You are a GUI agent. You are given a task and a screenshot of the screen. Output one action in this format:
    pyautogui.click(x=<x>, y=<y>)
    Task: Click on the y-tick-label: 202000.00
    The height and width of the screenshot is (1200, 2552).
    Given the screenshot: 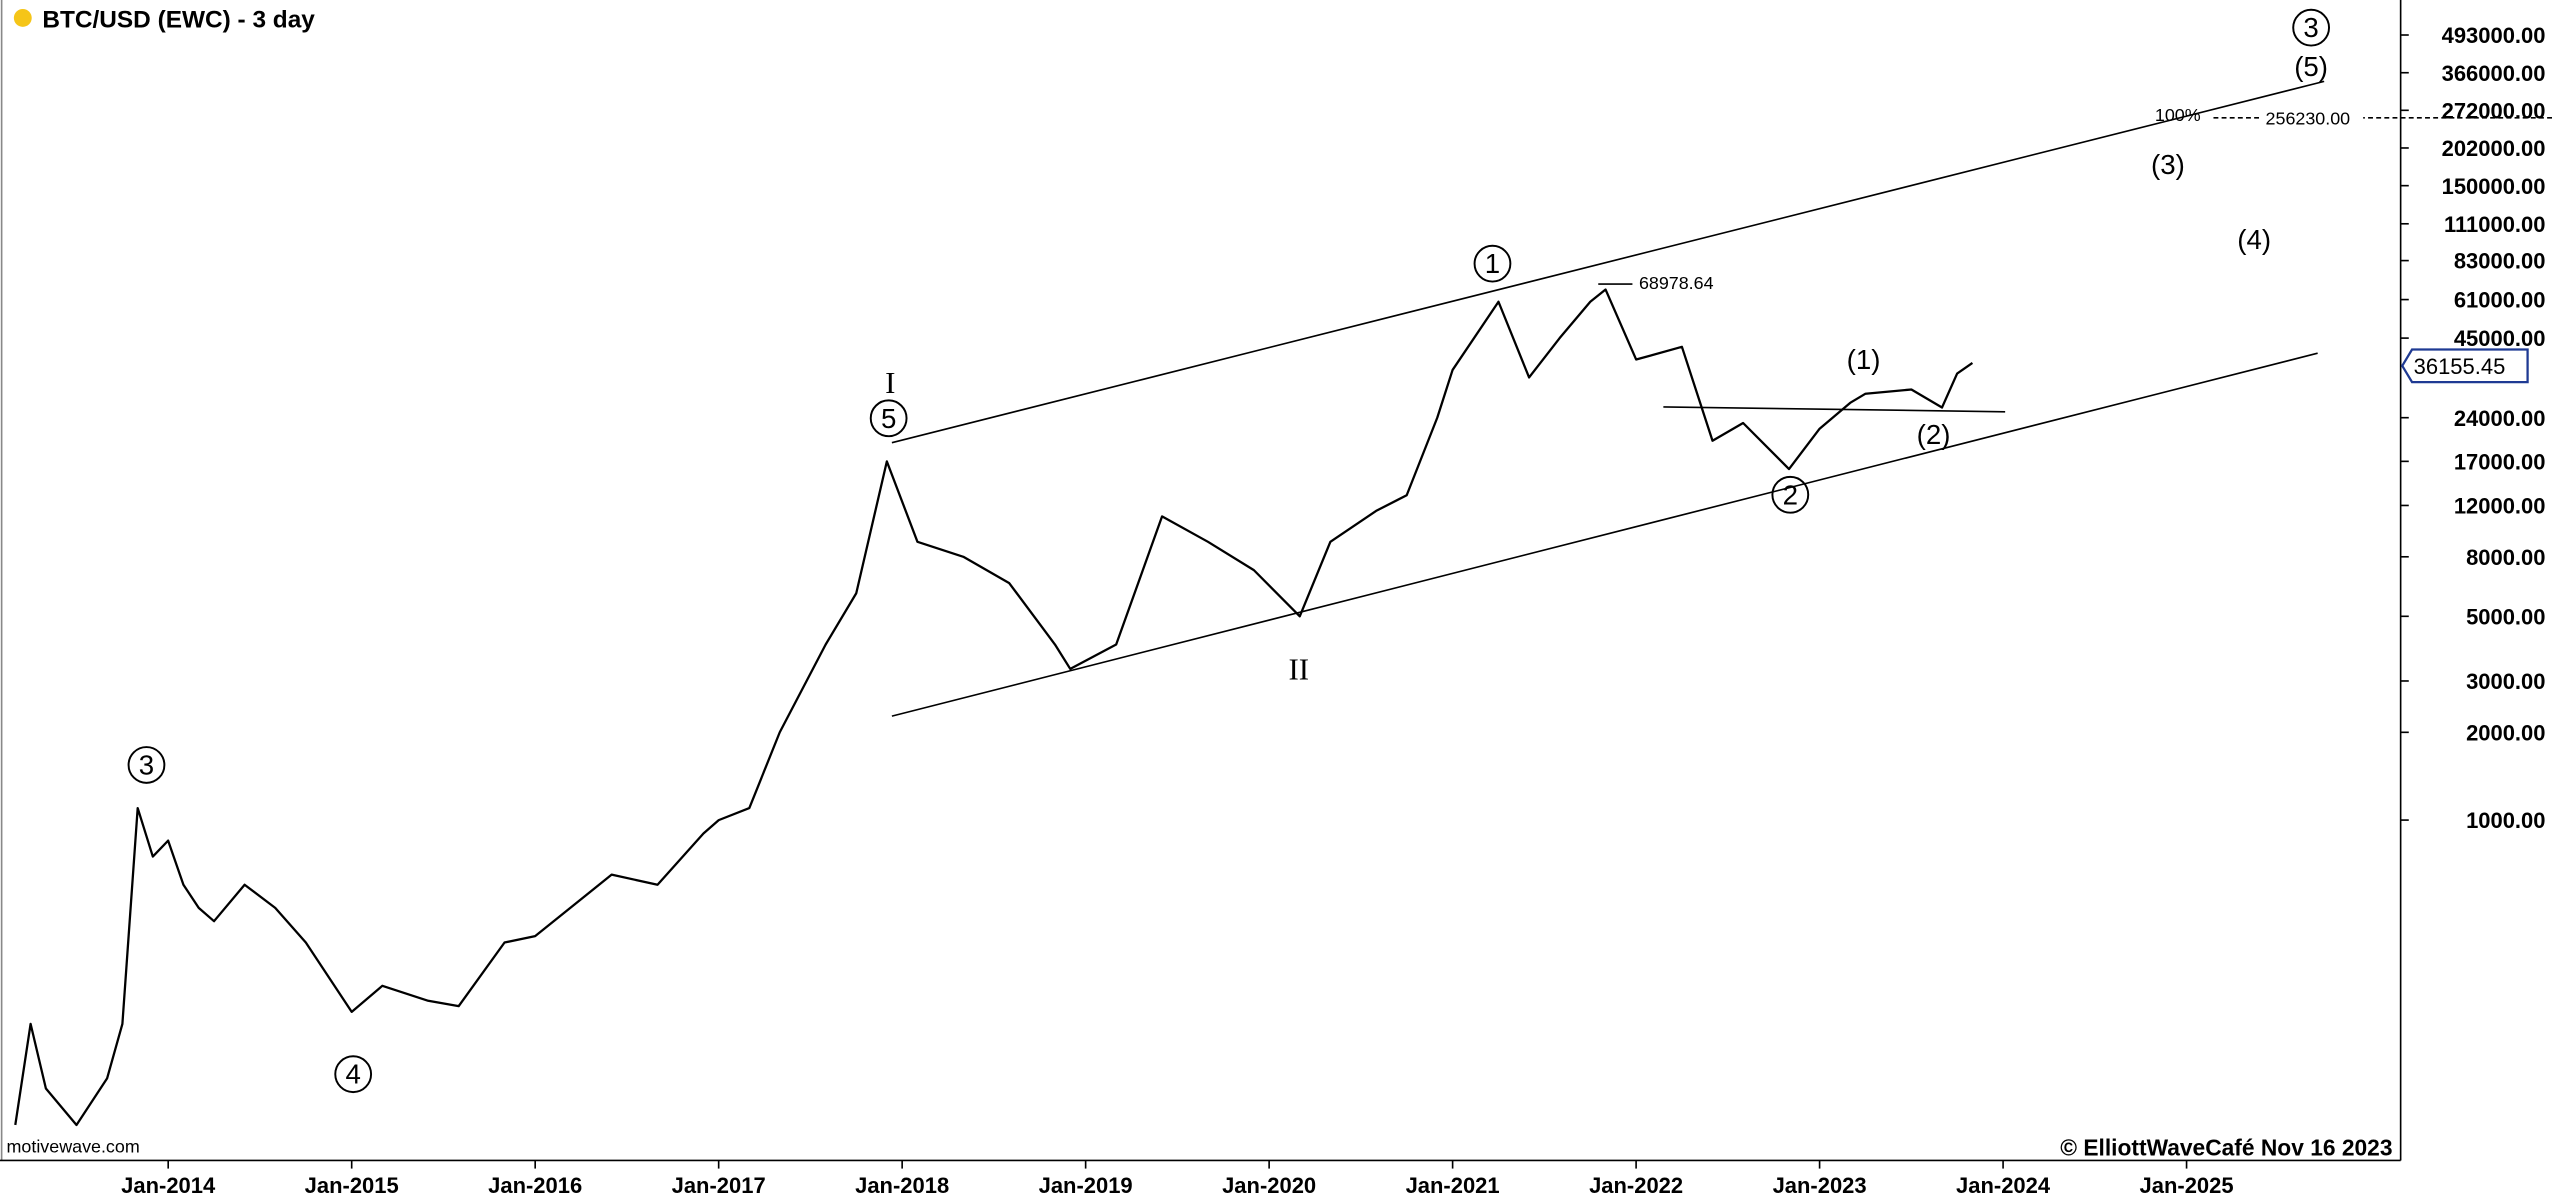 What is the action you would take?
    pyautogui.click(x=2494, y=148)
    